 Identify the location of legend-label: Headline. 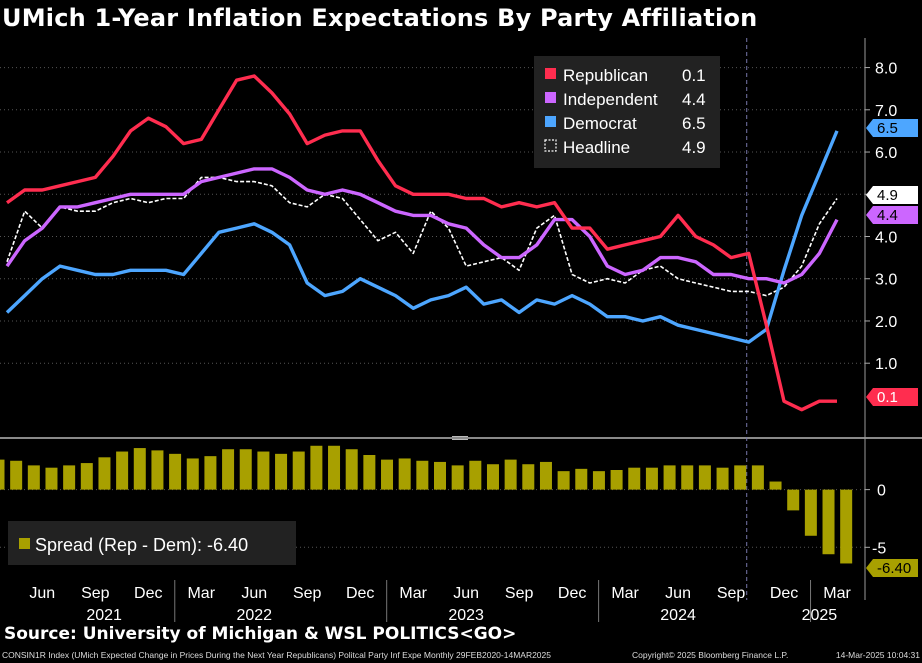
(596, 147).